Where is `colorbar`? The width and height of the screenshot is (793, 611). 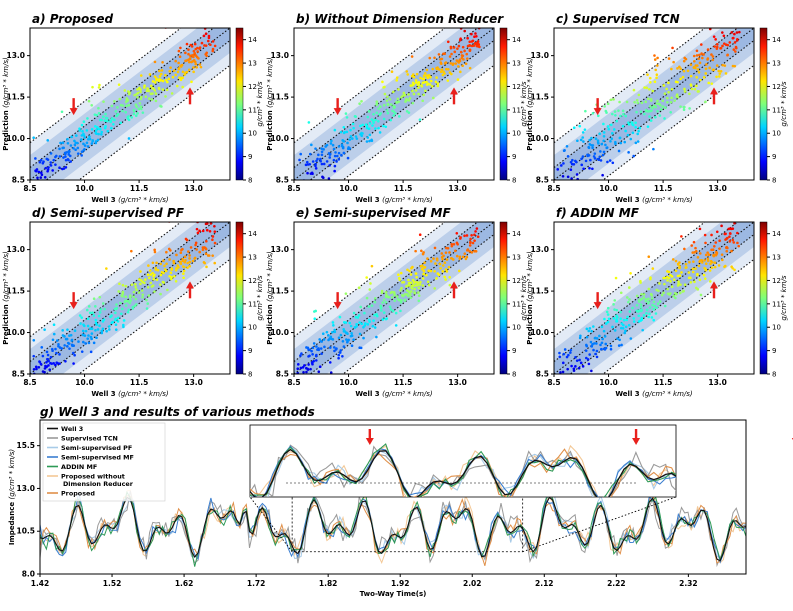
colorbar is located at coordinates (503, 298).